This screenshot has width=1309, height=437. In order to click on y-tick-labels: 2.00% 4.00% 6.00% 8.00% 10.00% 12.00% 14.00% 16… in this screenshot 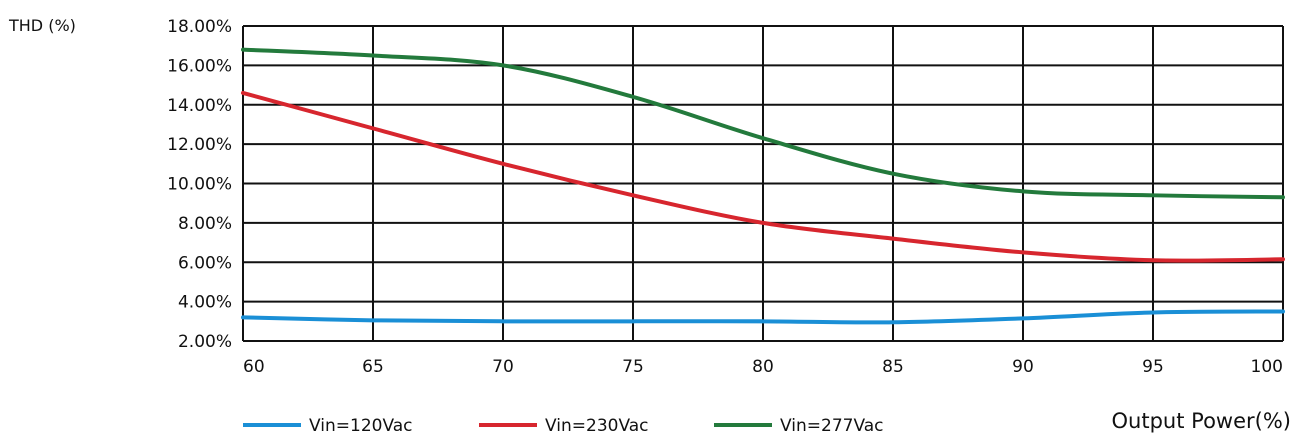, I will do `click(199, 184)`.